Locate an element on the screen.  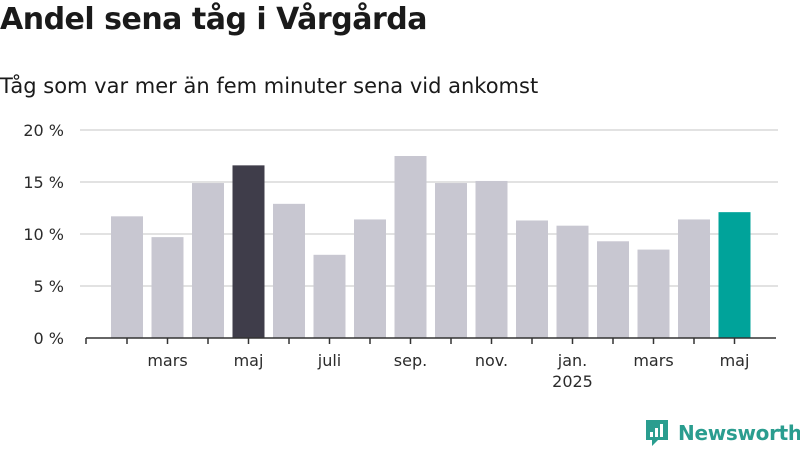
chart-title: Andel sena tåg i Vårgårda is located at coordinates (213, 19).